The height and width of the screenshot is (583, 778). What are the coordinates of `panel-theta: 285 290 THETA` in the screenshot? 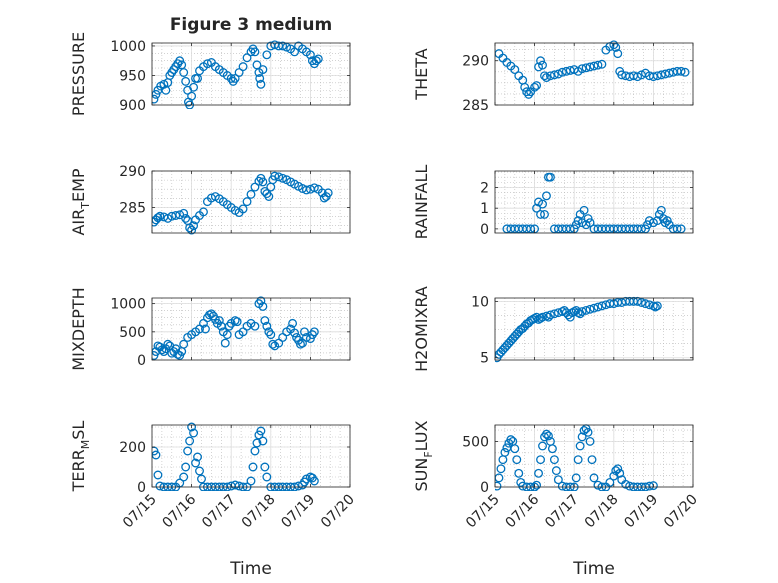 It's located at (553, 77).